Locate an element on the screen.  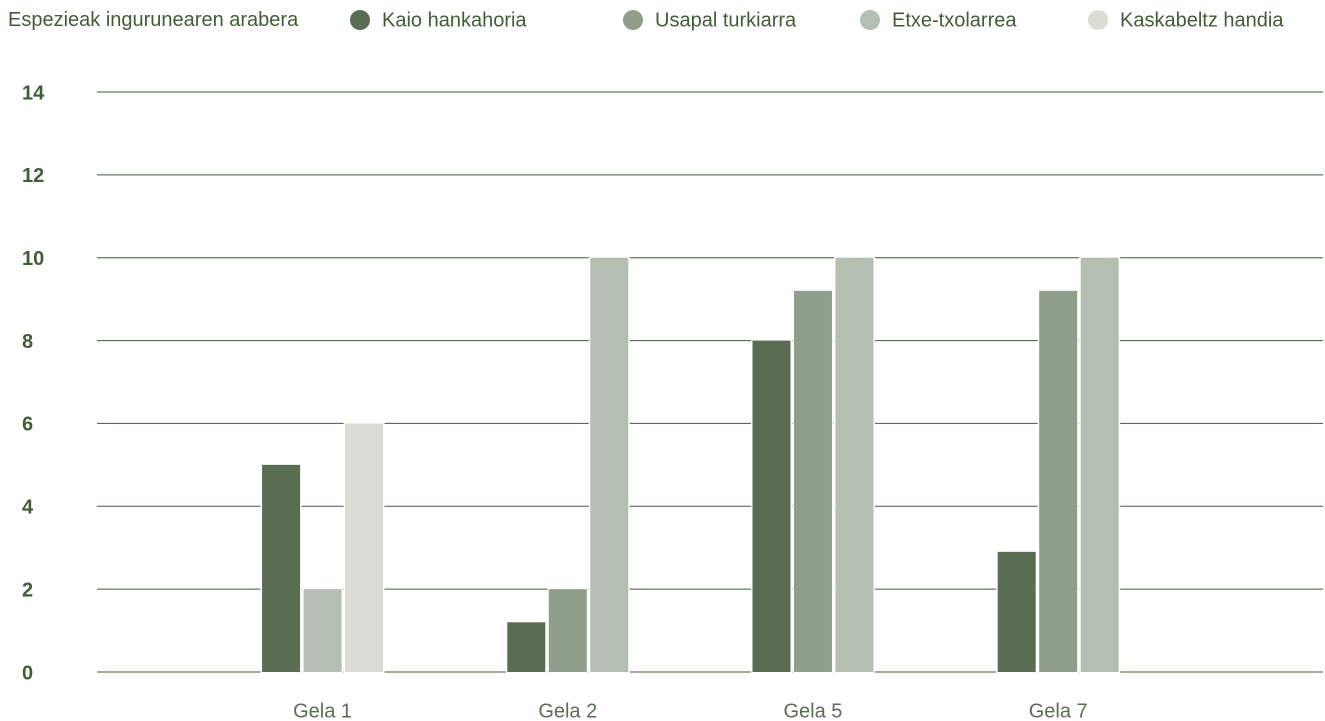
y-tick-label: 10 is located at coordinates (33, 259).